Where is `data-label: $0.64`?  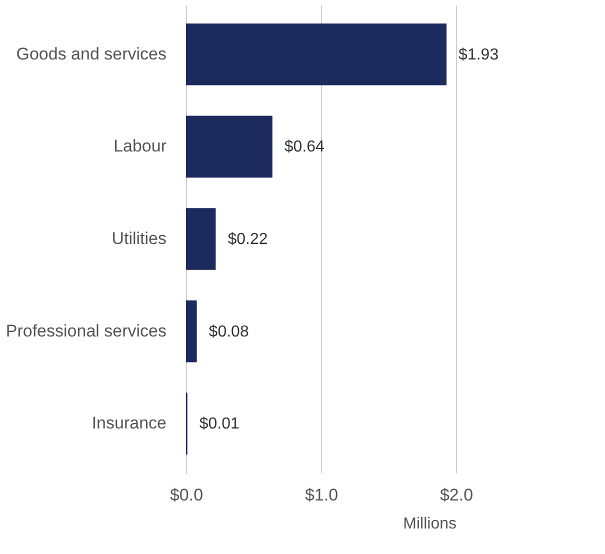 data-label: $0.64 is located at coordinates (304, 147).